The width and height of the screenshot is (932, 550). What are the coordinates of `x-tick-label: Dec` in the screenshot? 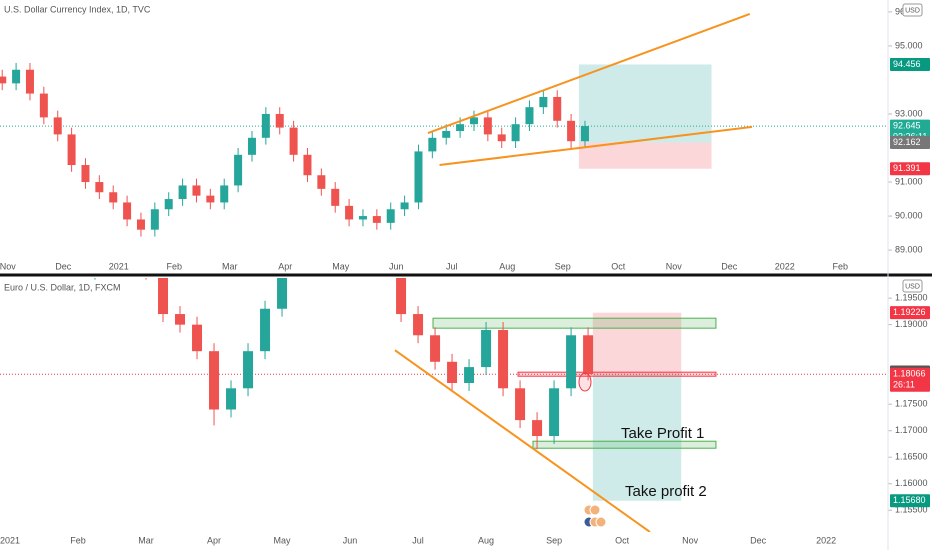 It's located at (758, 540).